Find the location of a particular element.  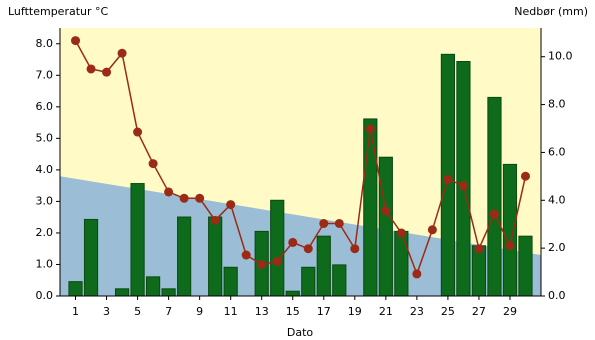

y2-tick-label: 10.0 is located at coordinates (560, 56).